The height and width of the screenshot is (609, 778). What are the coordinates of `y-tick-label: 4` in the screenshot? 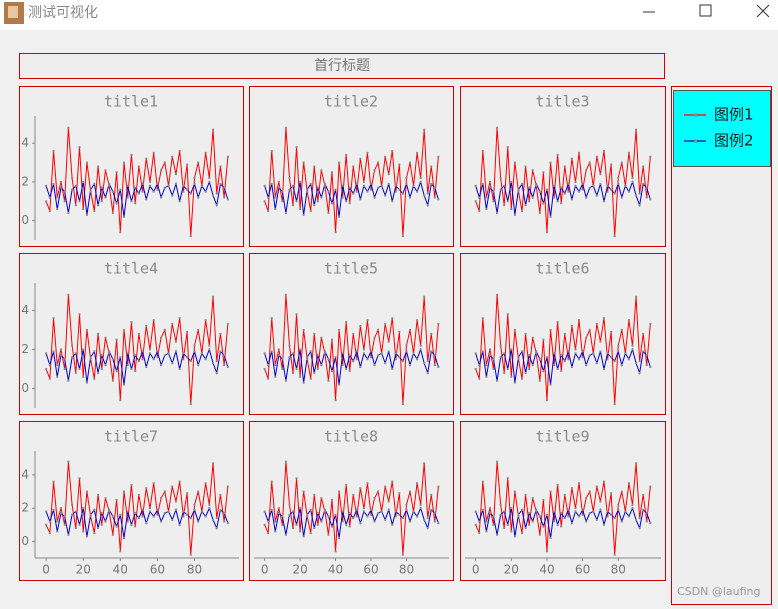 It's located at (25, 310).